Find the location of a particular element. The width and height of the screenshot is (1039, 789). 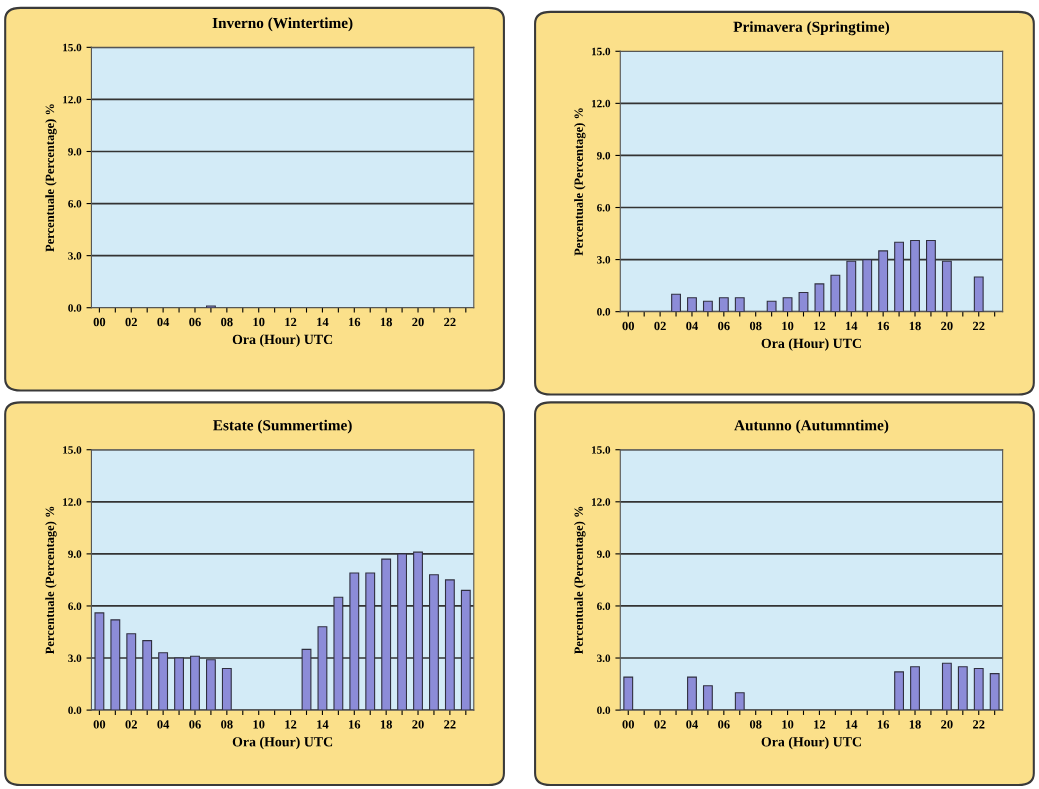

chart-title: Inverno (Wintertime) is located at coordinates (282, 24).